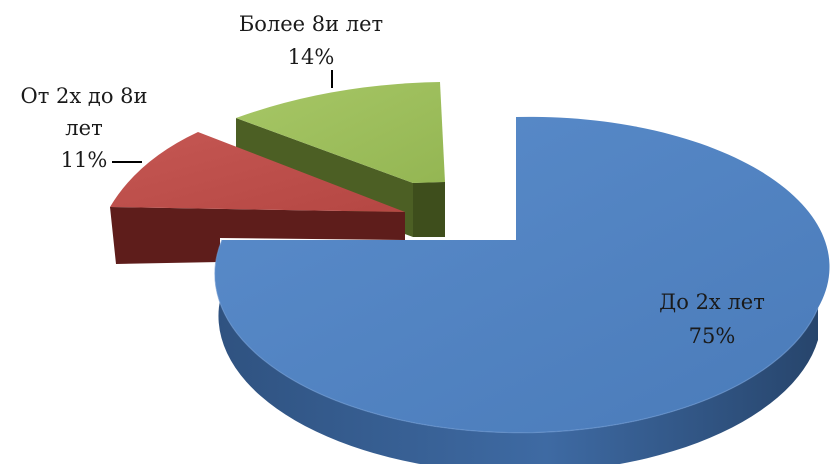 Image resolution: width=835 pixels, height=464 pixels. Describe the element at coordinates (311, 24) in the screenshot. I see `label-more-than-8-years: Более 8и лет` at that location.